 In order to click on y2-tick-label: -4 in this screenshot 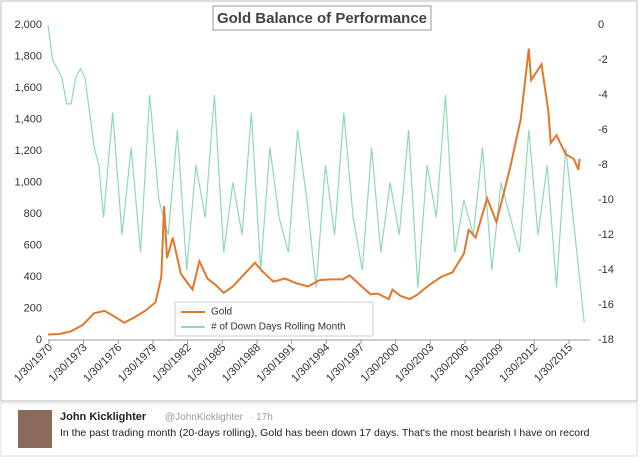, I will do `click(603, 95)`.